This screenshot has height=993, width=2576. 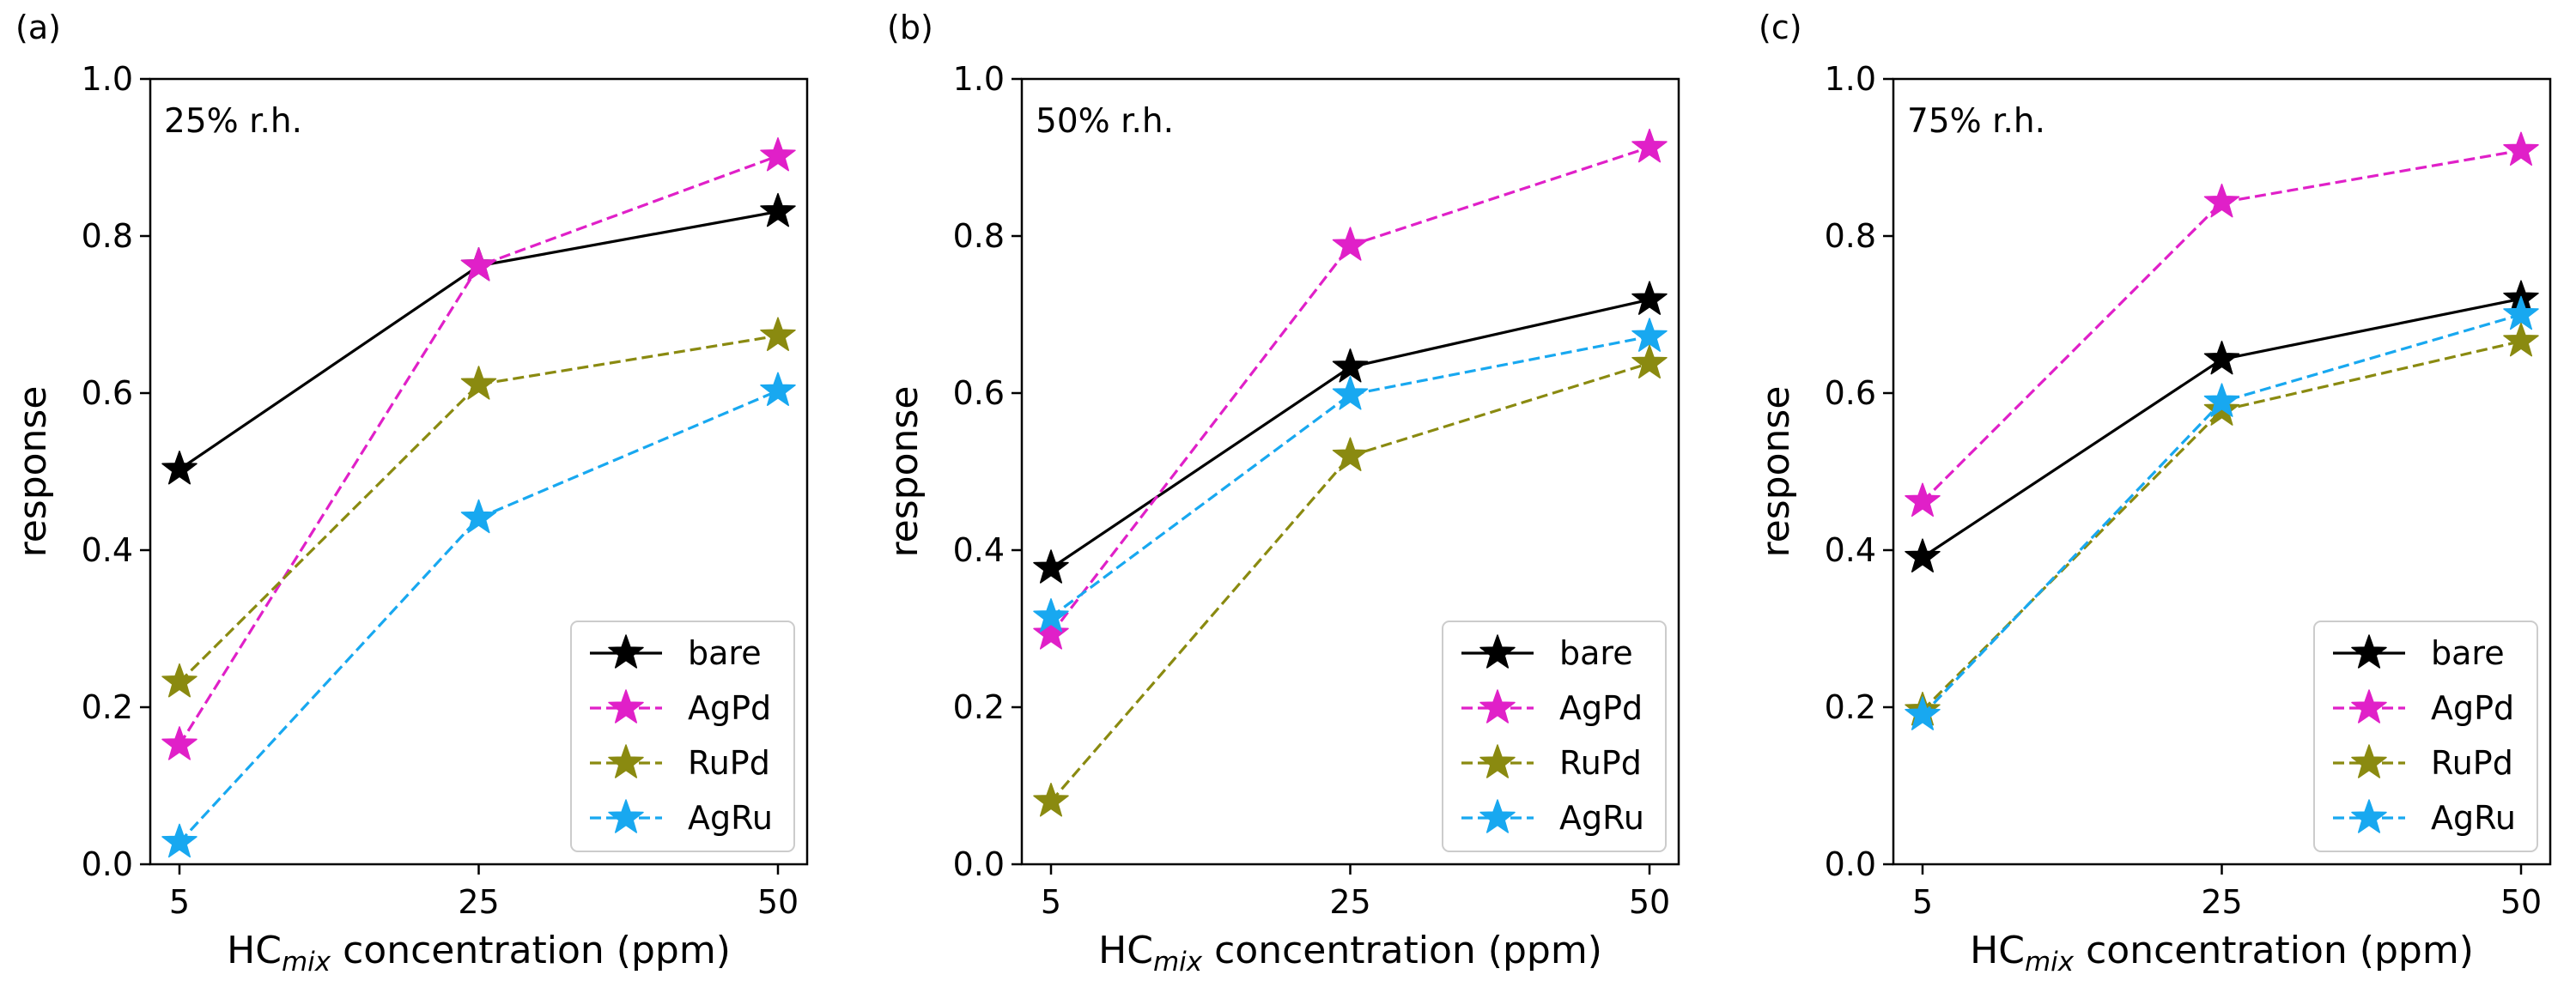 I want to click on legend-label: AgPd, so click(x=729, y=708).